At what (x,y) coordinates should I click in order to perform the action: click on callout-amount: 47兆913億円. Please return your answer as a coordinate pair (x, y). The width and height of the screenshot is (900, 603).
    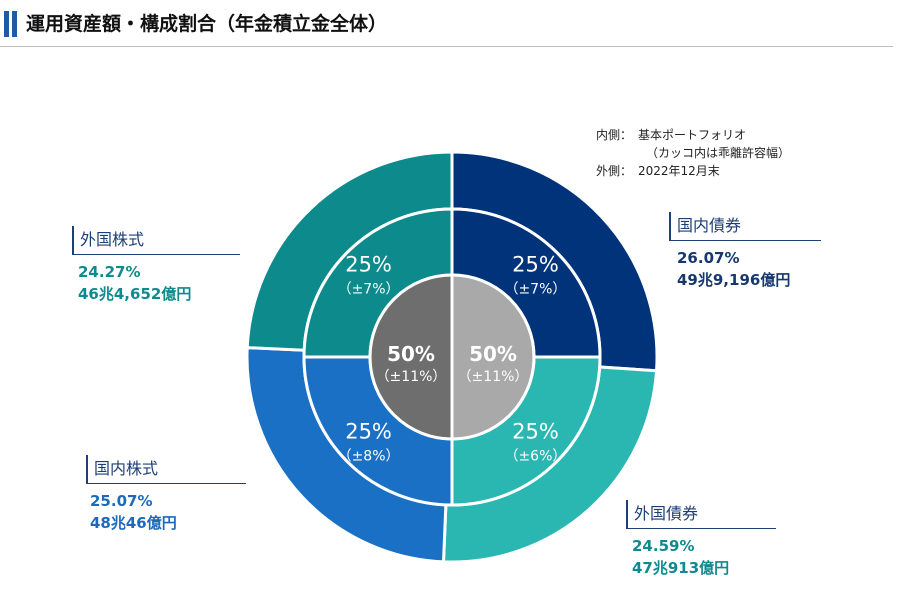
    Looking at the image, I should click on (681, 568).